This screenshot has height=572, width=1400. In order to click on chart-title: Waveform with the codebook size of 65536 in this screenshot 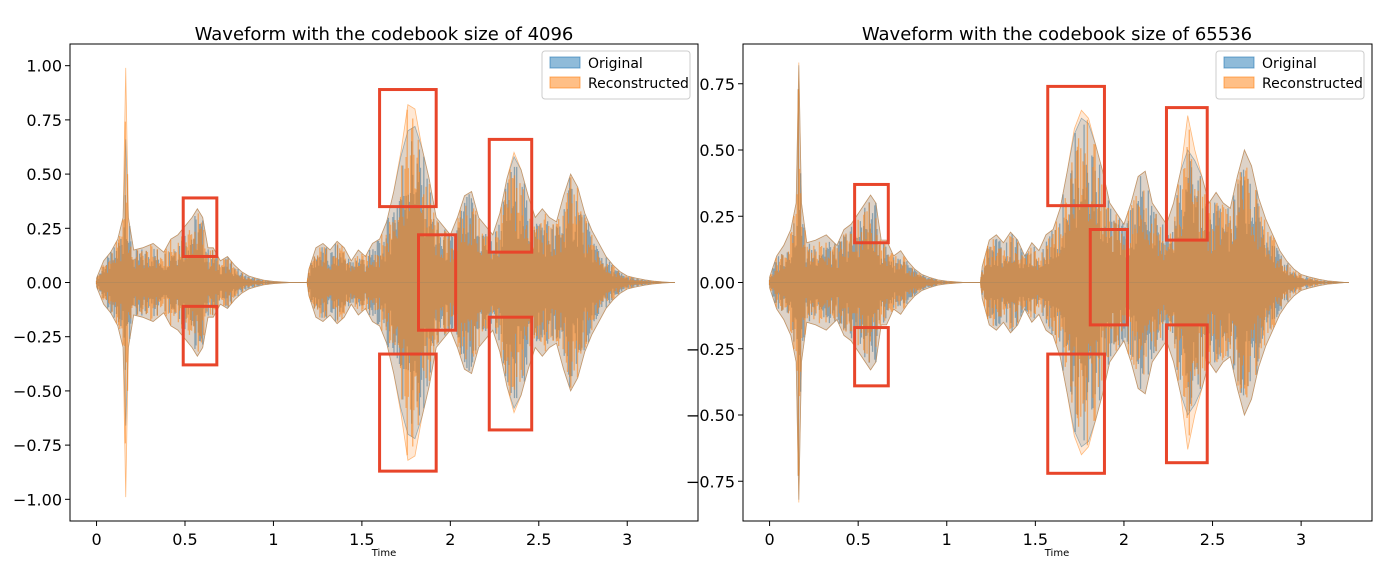, I will do `click(1057, 34)`.